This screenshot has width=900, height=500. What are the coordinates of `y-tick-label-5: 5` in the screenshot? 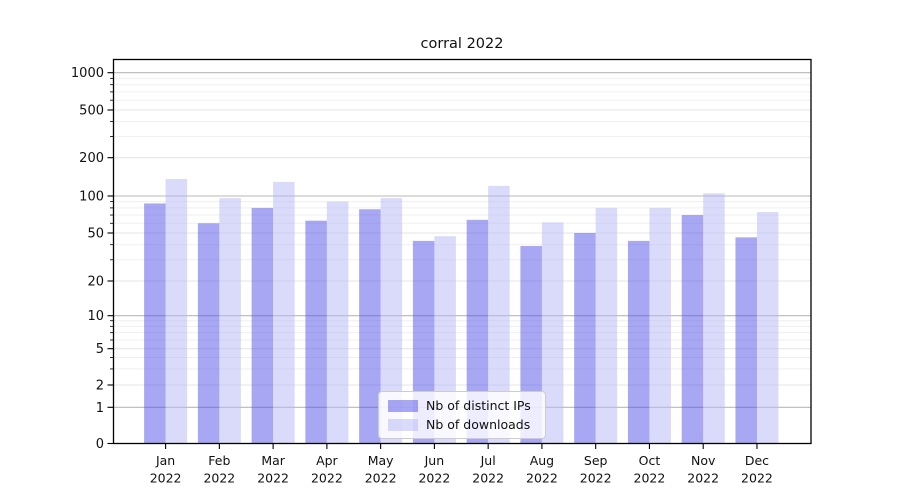 It's located at (100, 349).